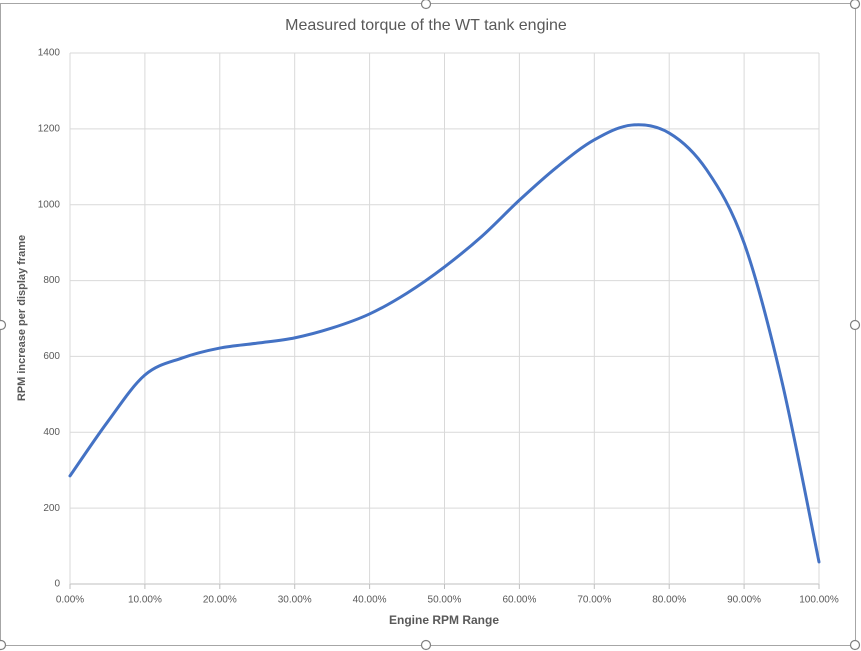  What do you see at coordinates (444, 620) in the screenshot?
I see `x-axis-title: Engine RPM Range` at bounding box center [444, 620].